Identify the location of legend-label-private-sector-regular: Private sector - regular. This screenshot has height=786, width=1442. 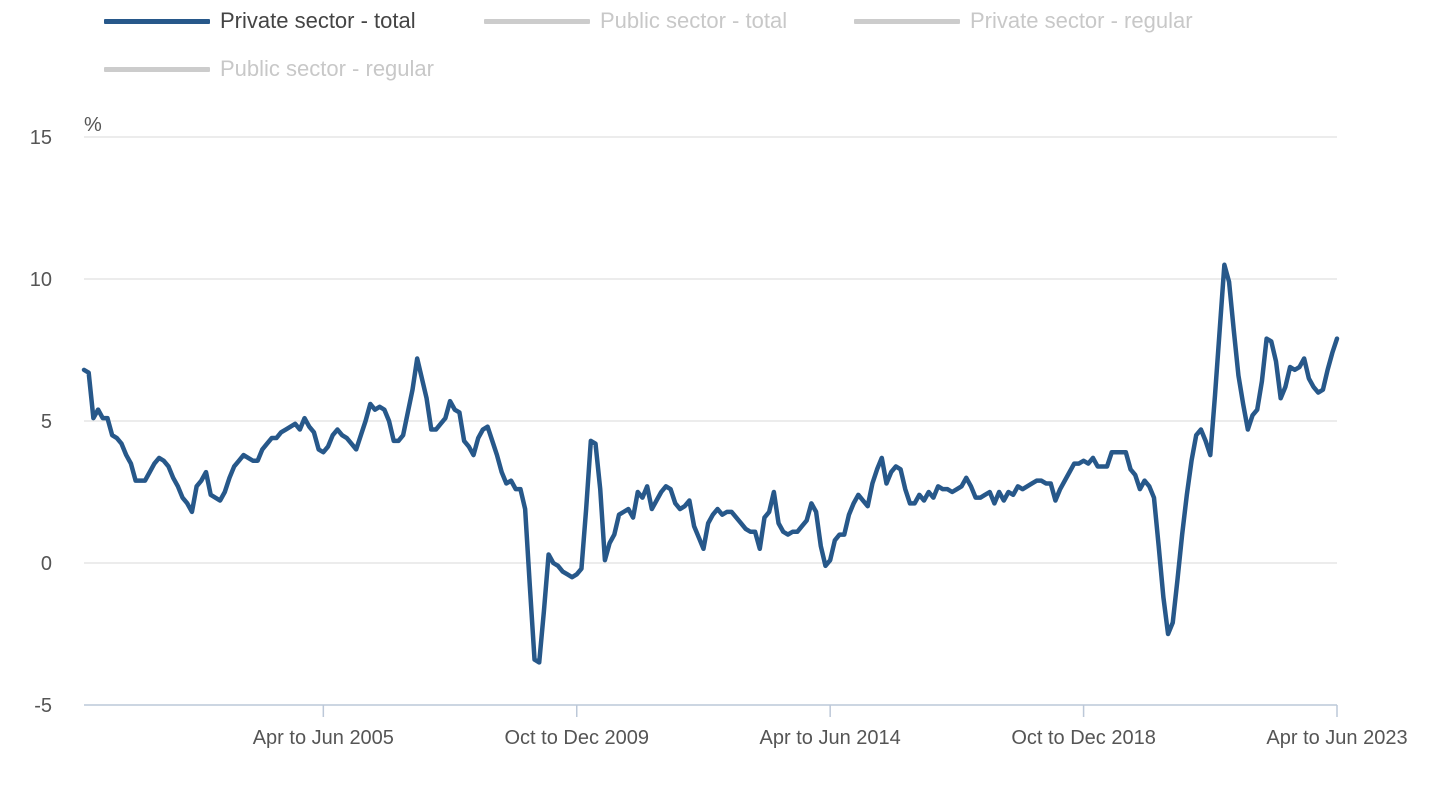
(1081, 20).